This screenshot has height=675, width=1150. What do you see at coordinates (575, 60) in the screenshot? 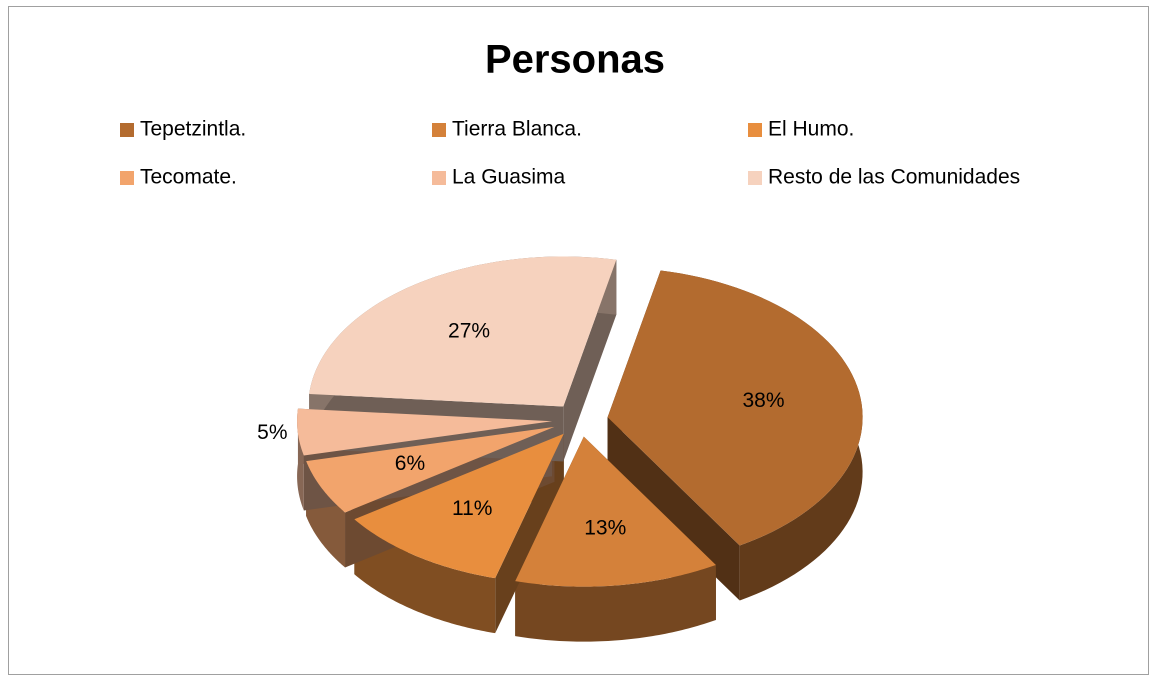
I see `chart-title: Personas` at bounding box center [575, 60].